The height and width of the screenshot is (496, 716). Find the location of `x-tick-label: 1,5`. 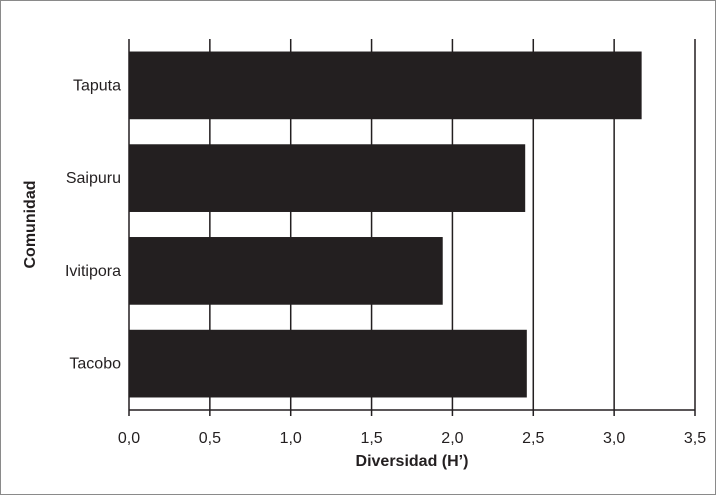

x-tick-label: 1,5 is located at coordinates (371, 438).